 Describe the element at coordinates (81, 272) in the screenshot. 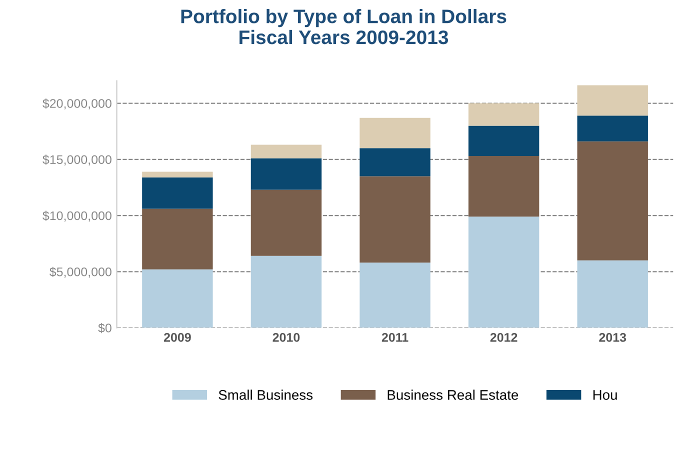

I see `y-tick-label: $5,000,000` at that location.